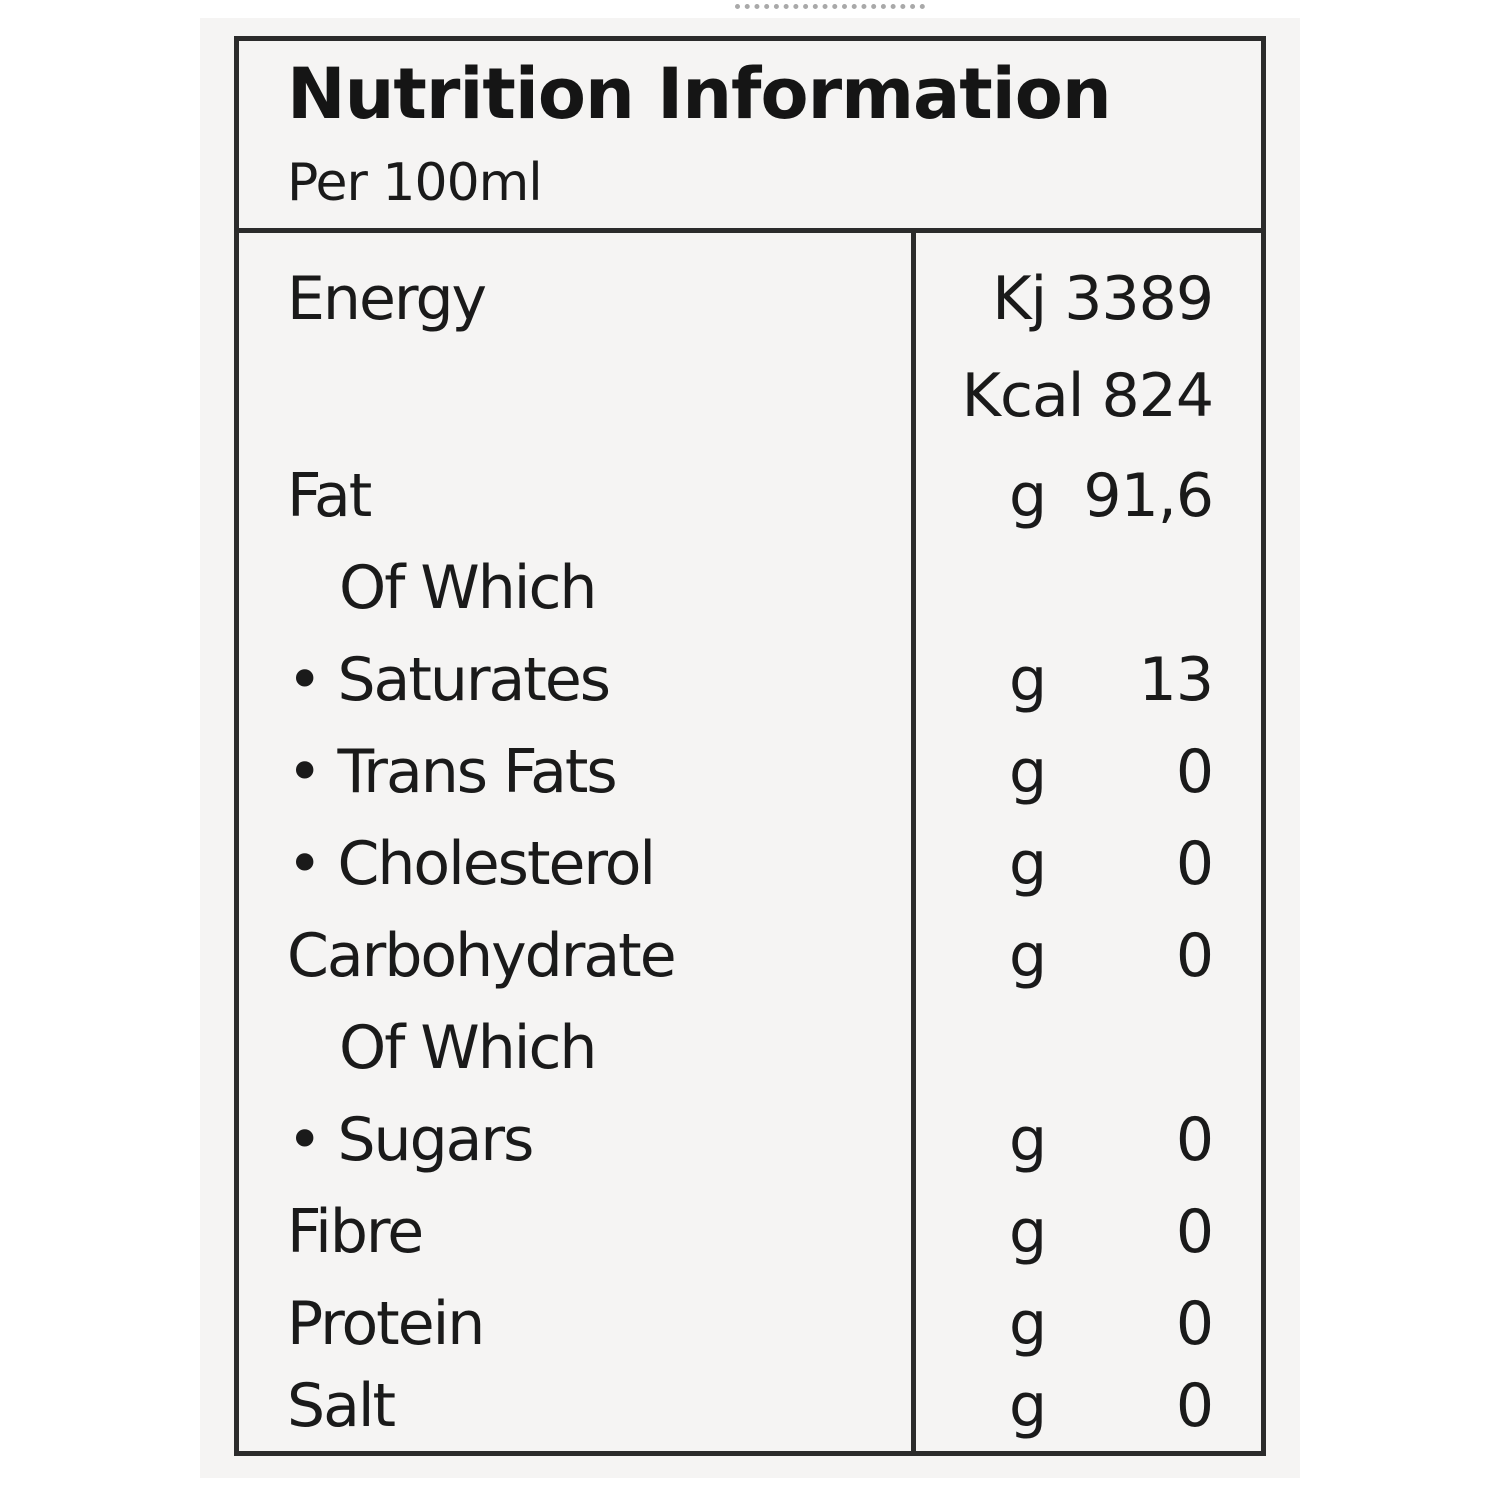 This screenshot has height=1500, width=1500. Describe the element at coordinates (750, 957) in the screenshot. I see `nutrient-row-carbohydrate: Carbohydrate g 0` at that location.